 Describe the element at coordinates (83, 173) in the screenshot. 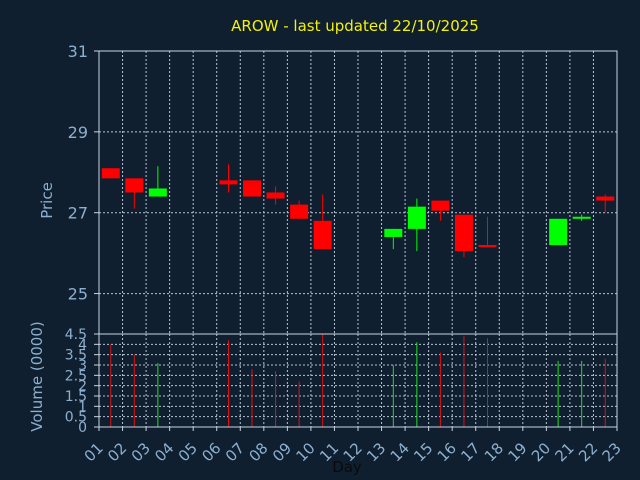

I see `price-y-ticks: 25 27 29 31` at that location.